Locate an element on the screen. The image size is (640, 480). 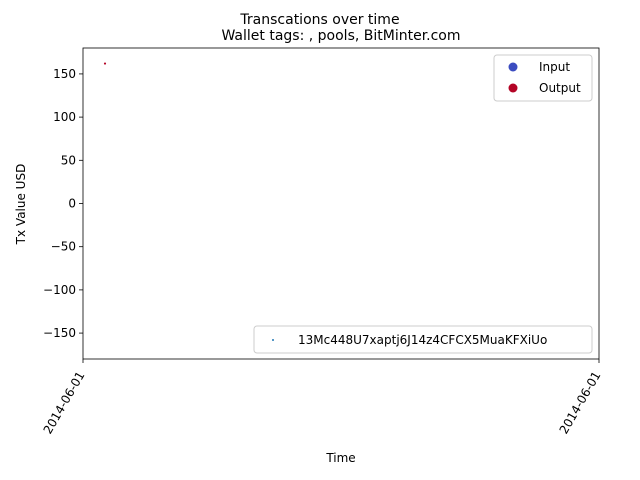
data-point-output is located at coordinates (105, 63).